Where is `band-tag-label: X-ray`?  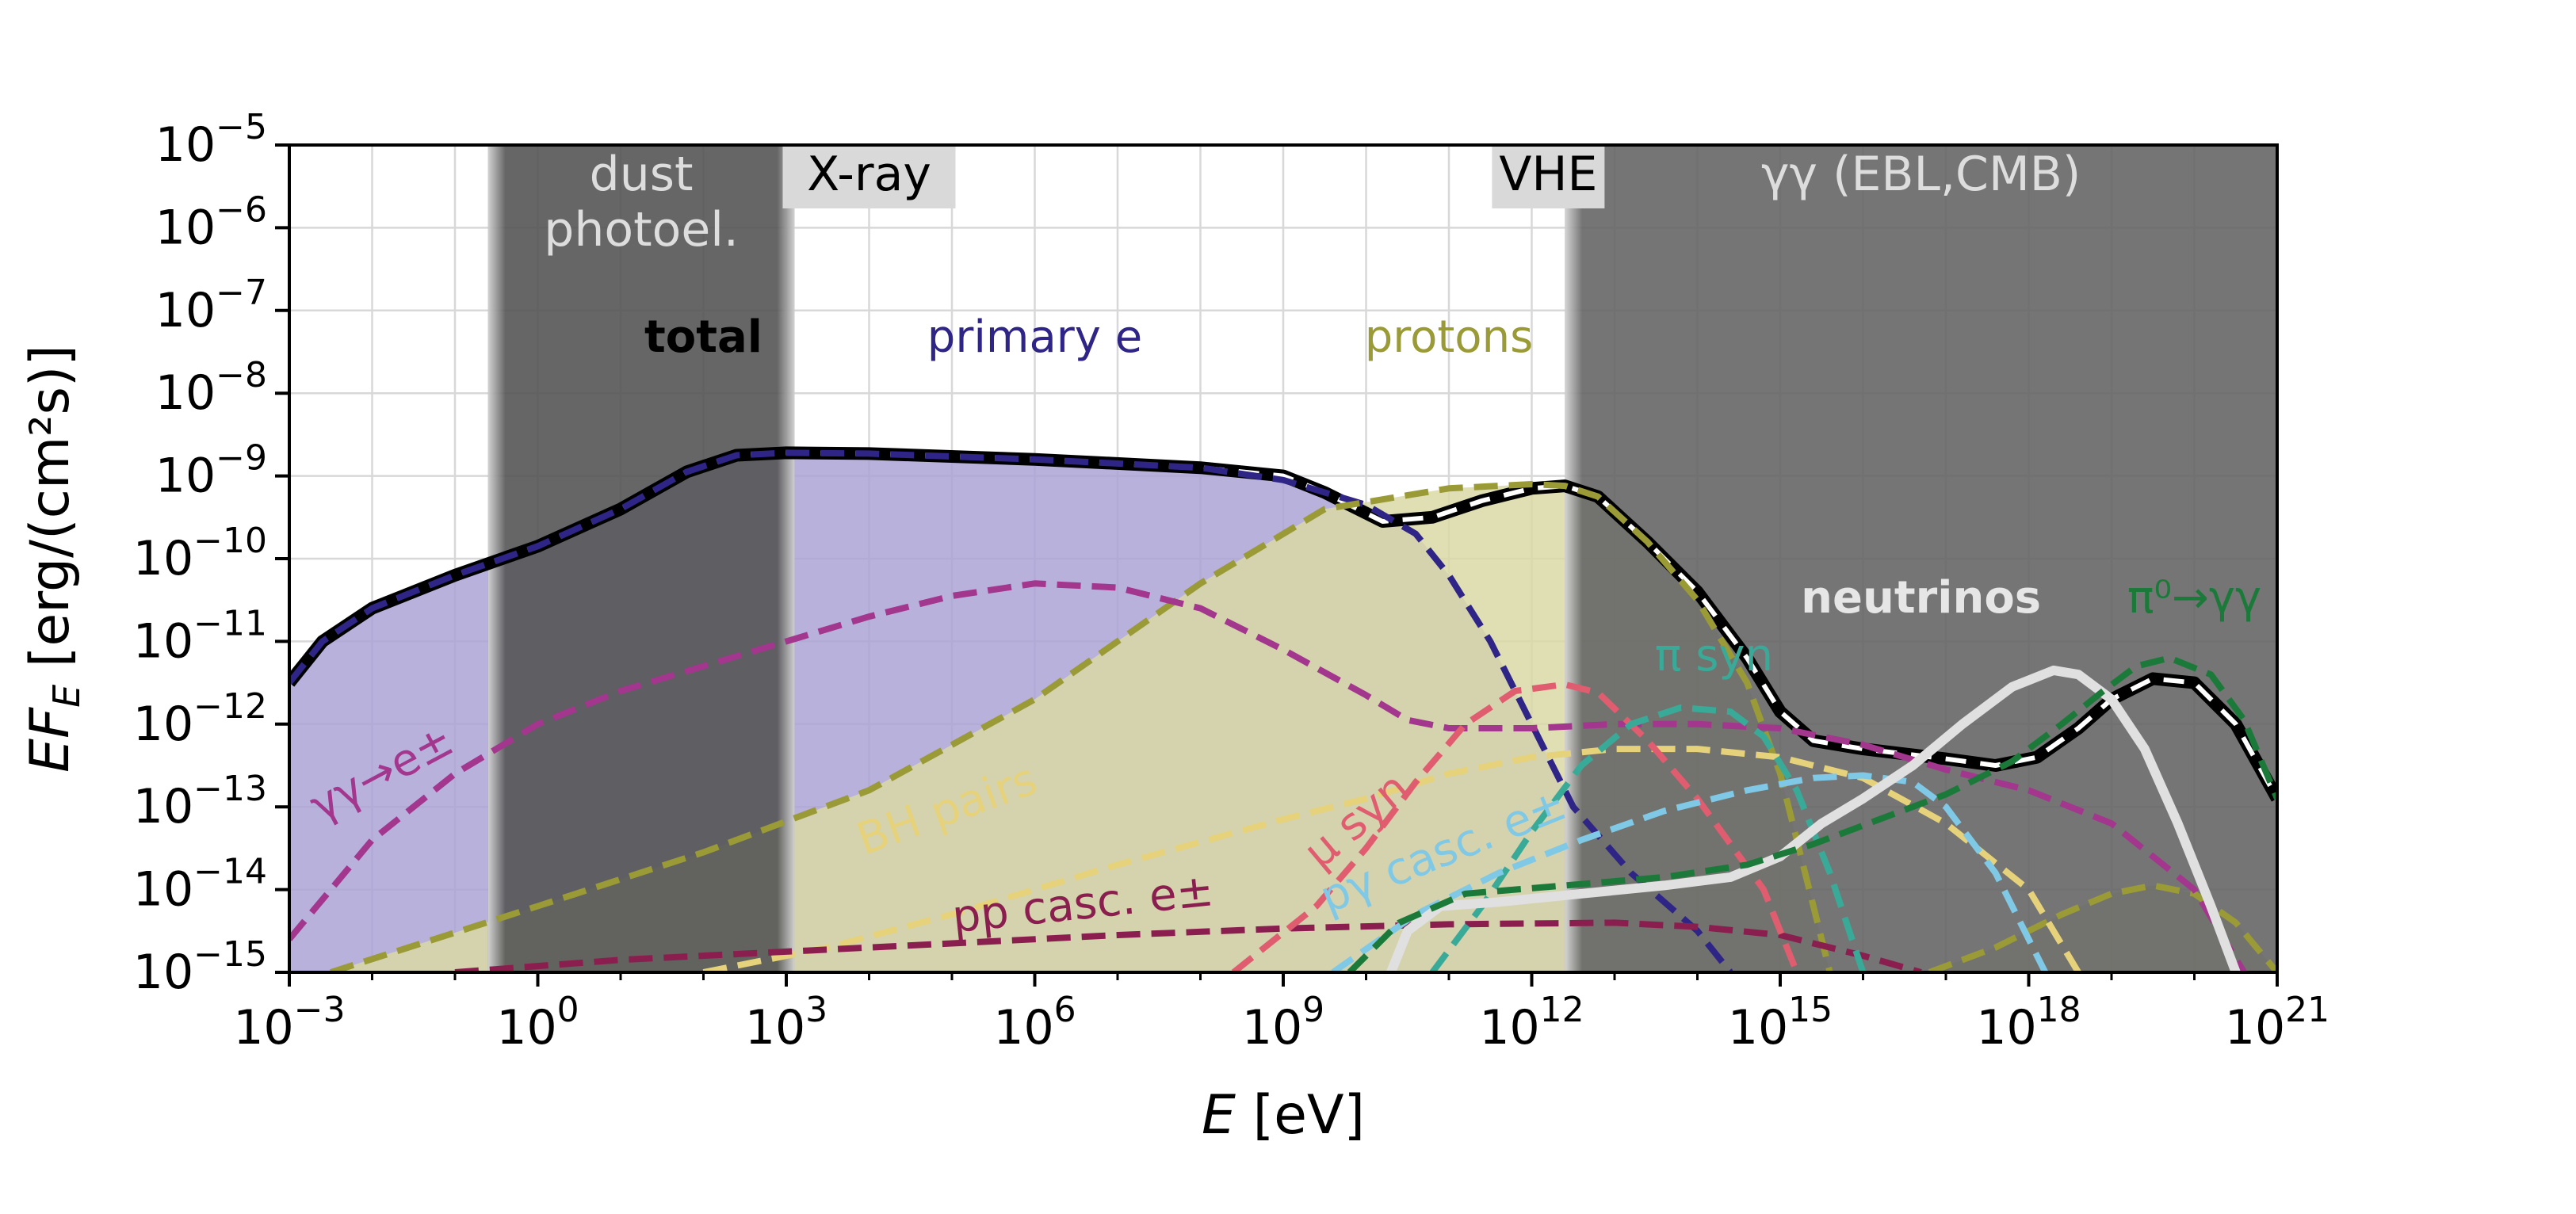 band-tag-label: X-ray is located at coordinates (869, 174).